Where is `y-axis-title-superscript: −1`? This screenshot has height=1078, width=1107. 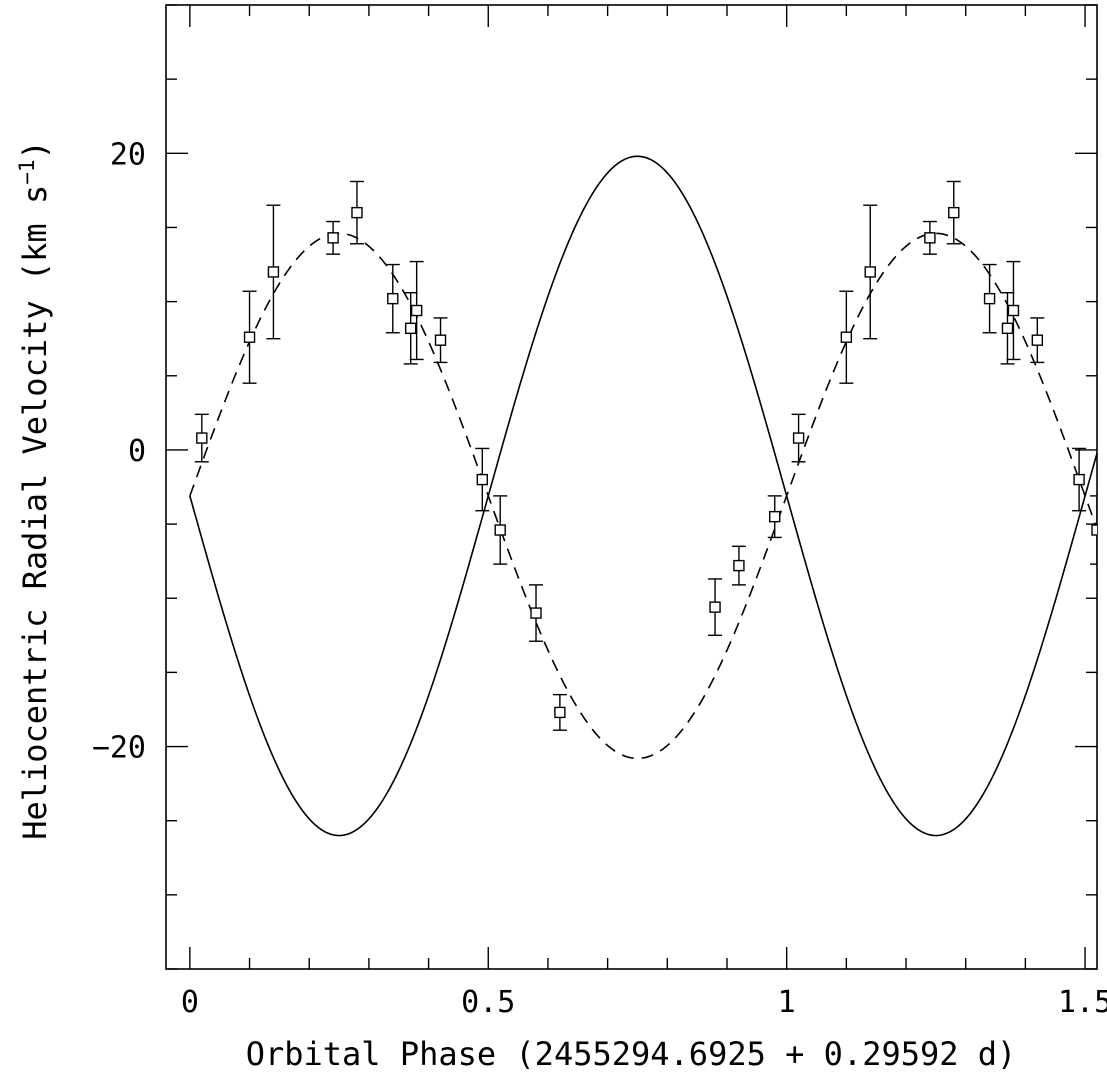
y-axis-title-superscript: −1 is located at coordinates (27, 171).